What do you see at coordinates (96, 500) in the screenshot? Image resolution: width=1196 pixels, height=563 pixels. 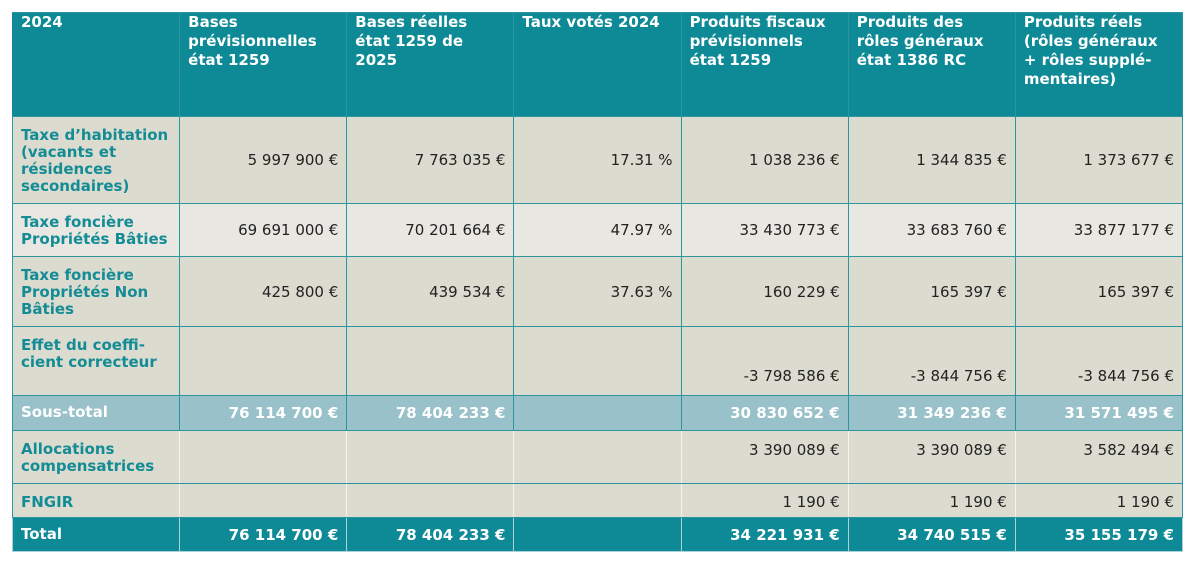 I see `row-label: FNGIR` at bounding box center [96, 500].